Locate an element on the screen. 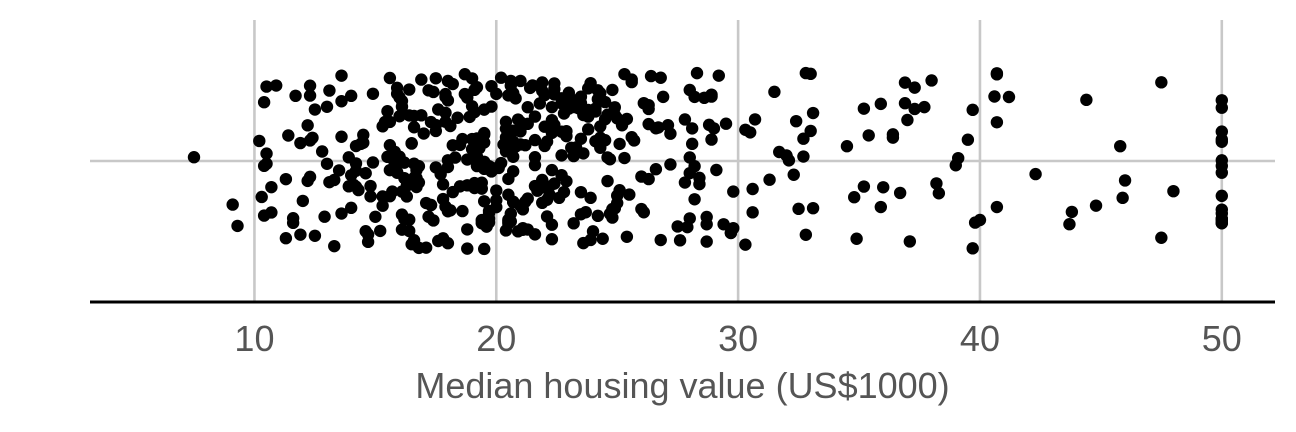 This screenshot has height=432, width=1296. x-axis-title: Median housing value (US$1000) is located at coordinates (682, 385).